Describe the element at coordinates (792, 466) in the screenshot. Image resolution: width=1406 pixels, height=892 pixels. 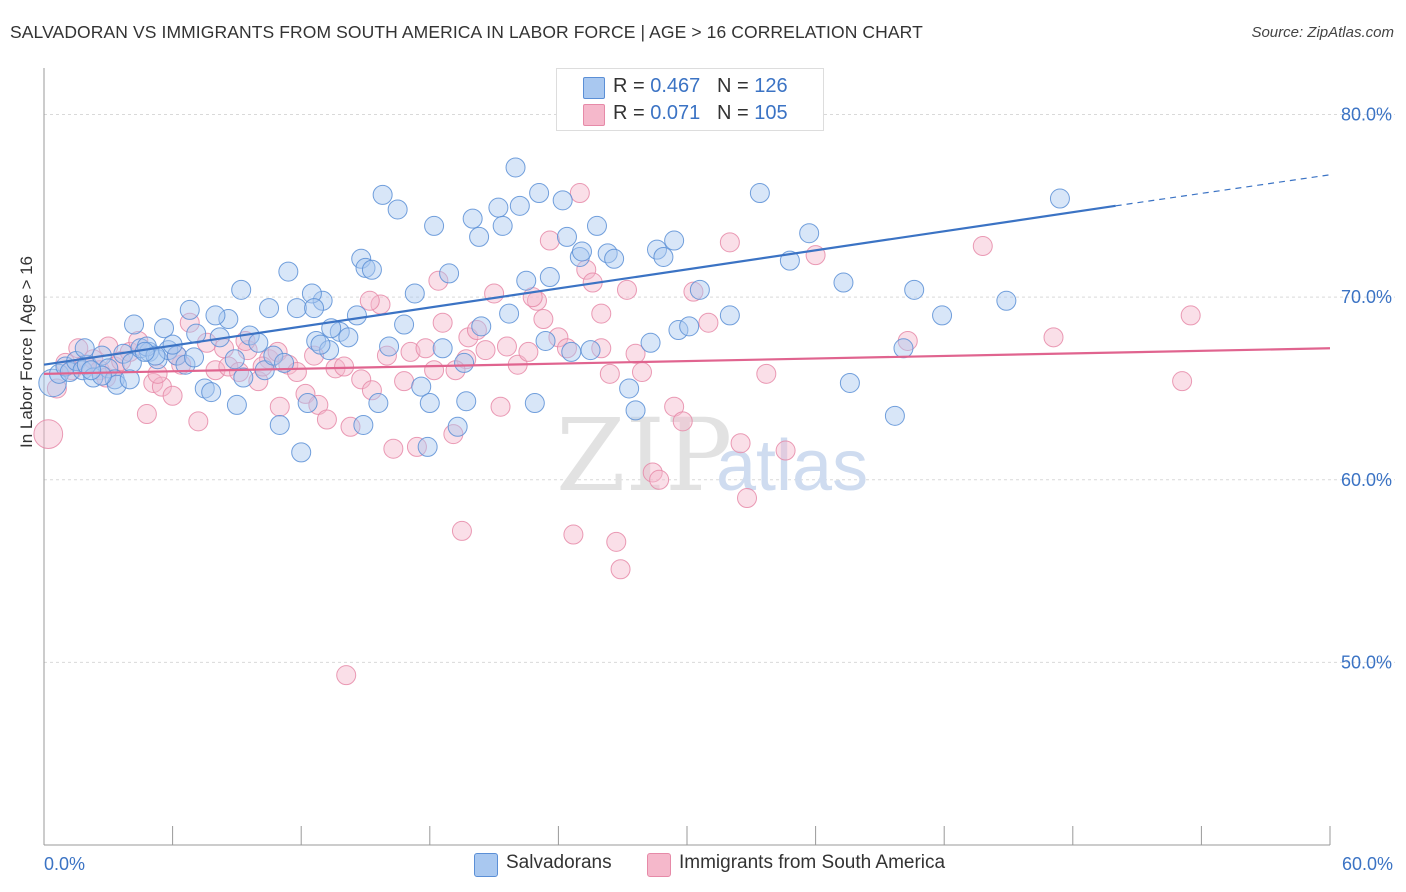
I see `watermark-atlas: atlas` at that location.